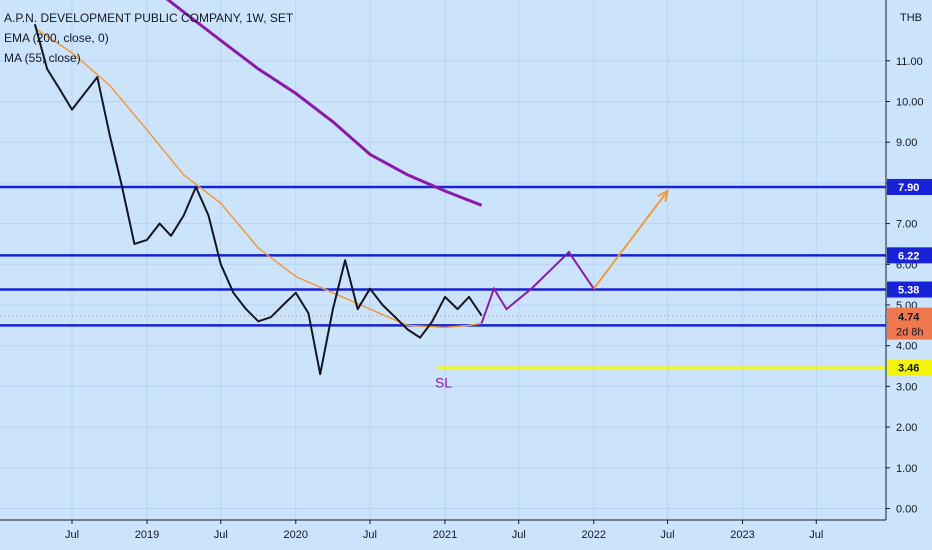 Image resolution: width=932 pixels, height=550 pixels. Describe the element at coordinates (910, 333) in the screenshot. I see `current-price-tag-subtext: 2d 8h` at that location.